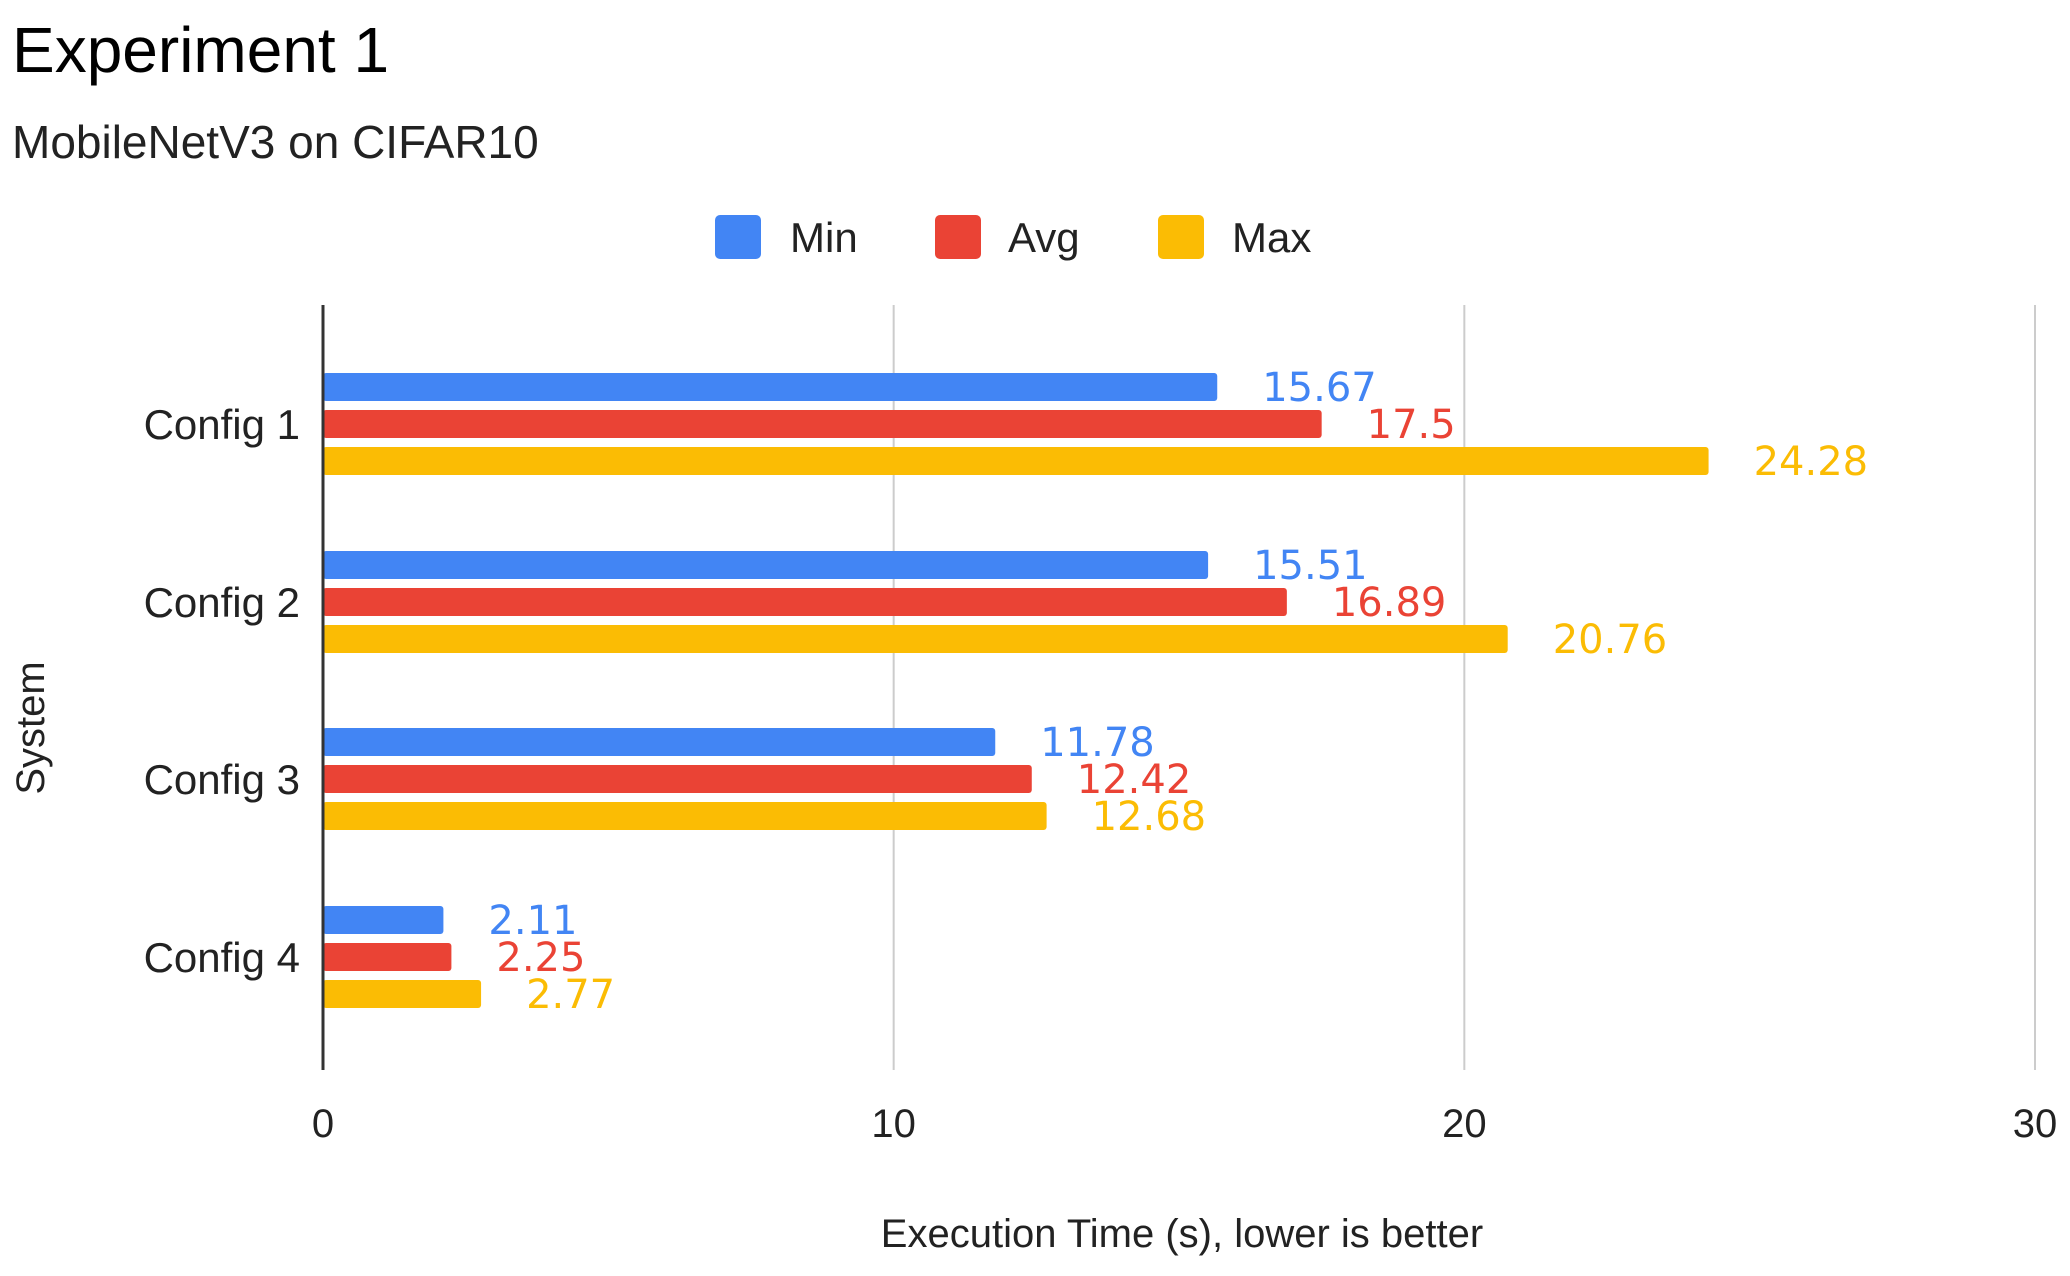 Image resolution: width=2070 pixels, height=1276 pixels. Describe the element at coordinates (222, 779) in the screenshot. I see `category-label: Config 3` at that location.